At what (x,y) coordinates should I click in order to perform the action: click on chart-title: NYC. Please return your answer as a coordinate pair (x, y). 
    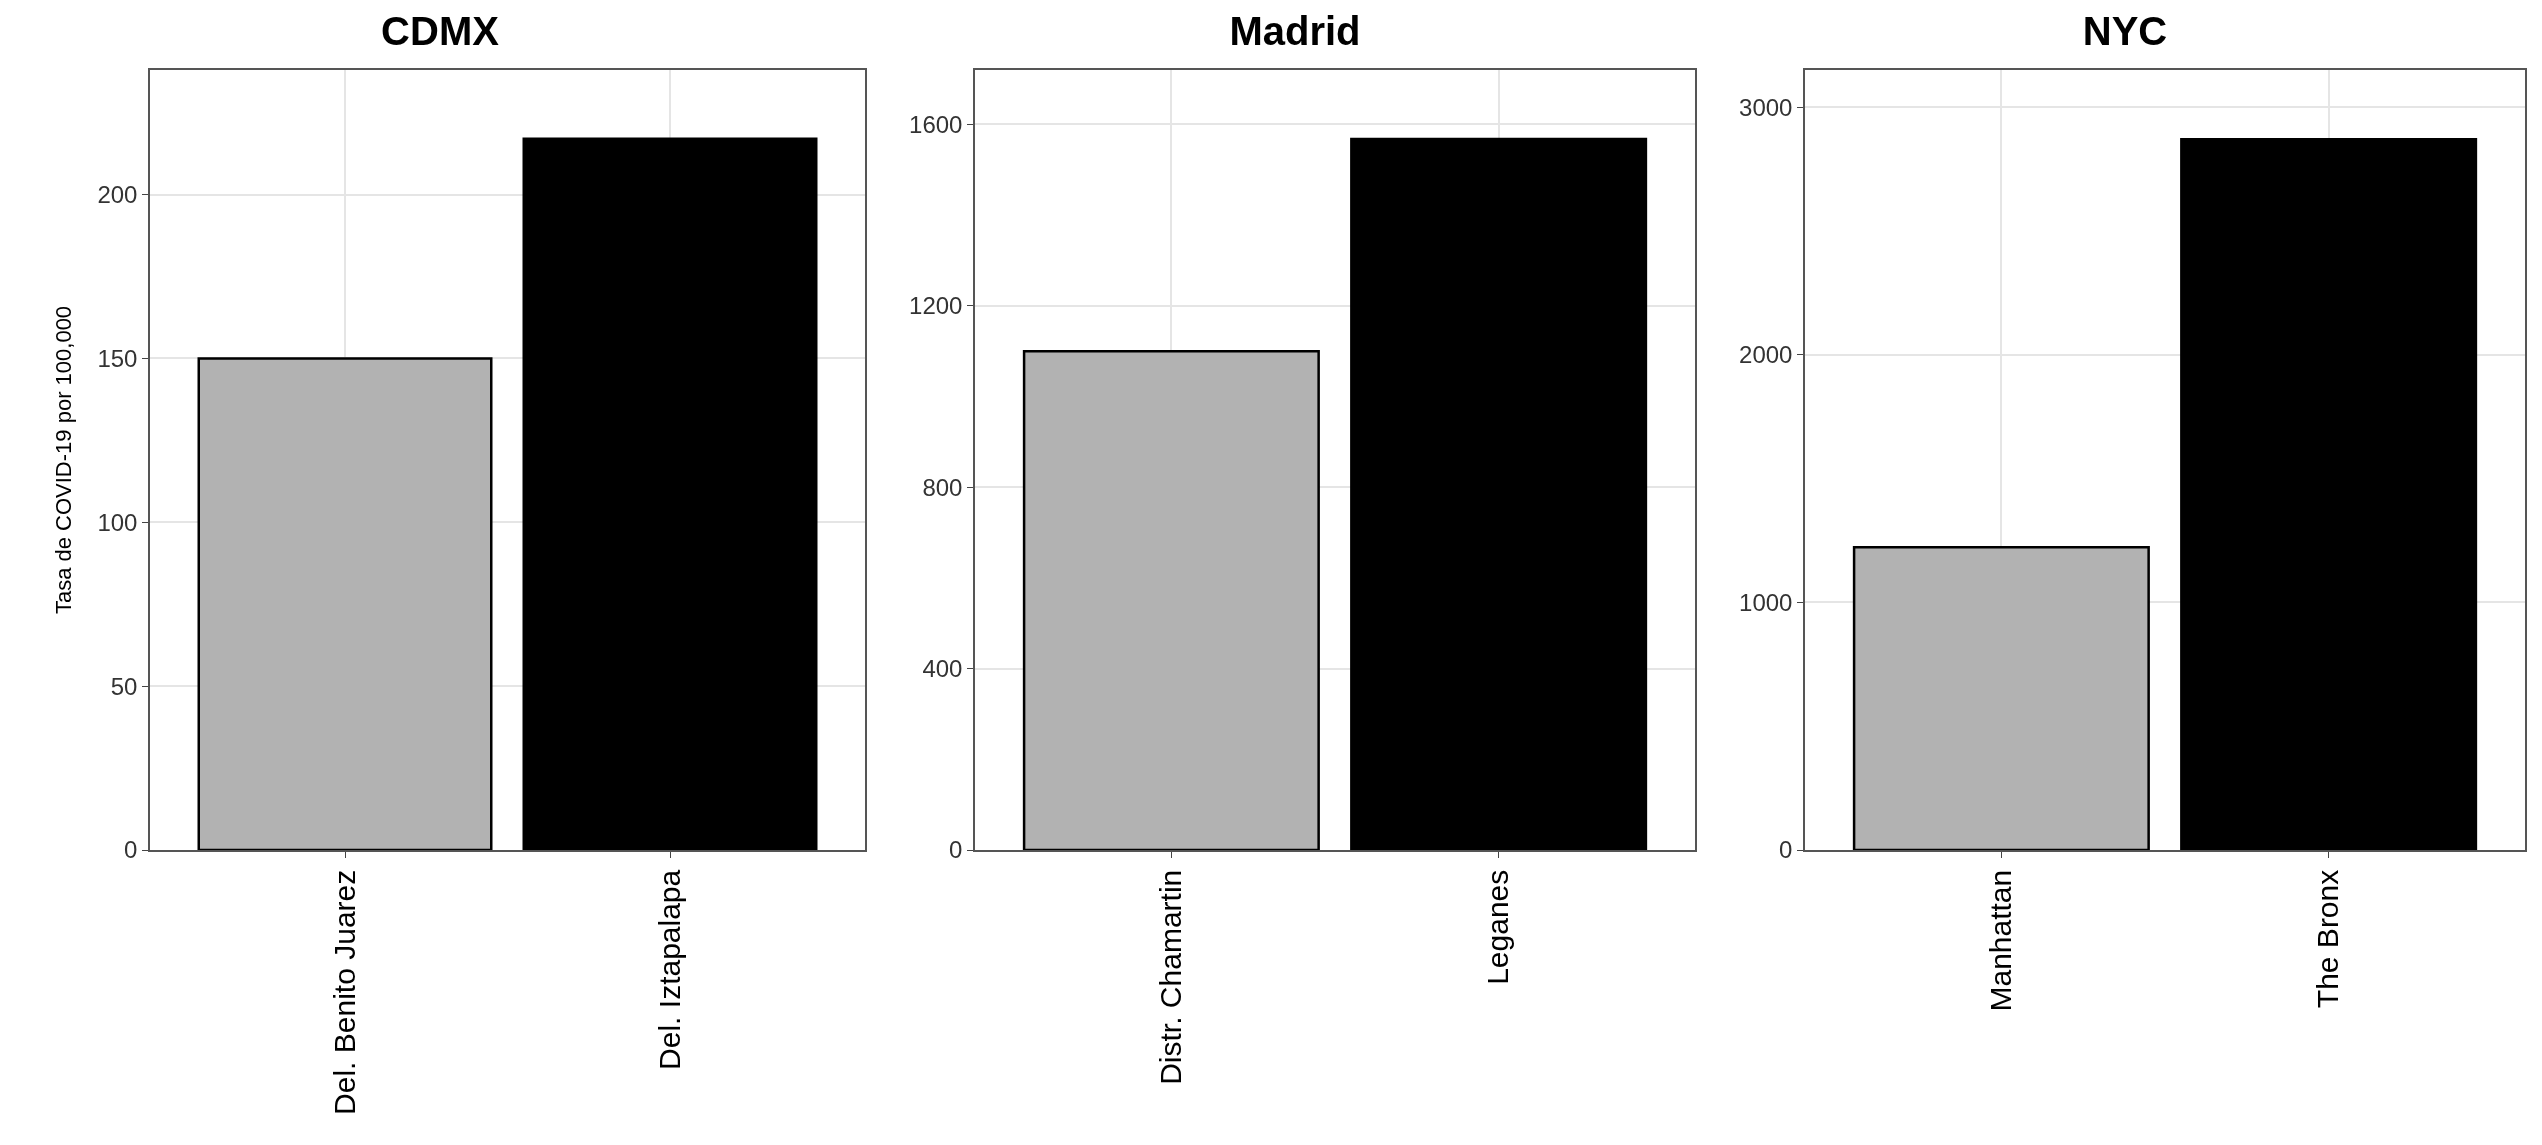
    Looking at the image, I should click on (2125, 31).